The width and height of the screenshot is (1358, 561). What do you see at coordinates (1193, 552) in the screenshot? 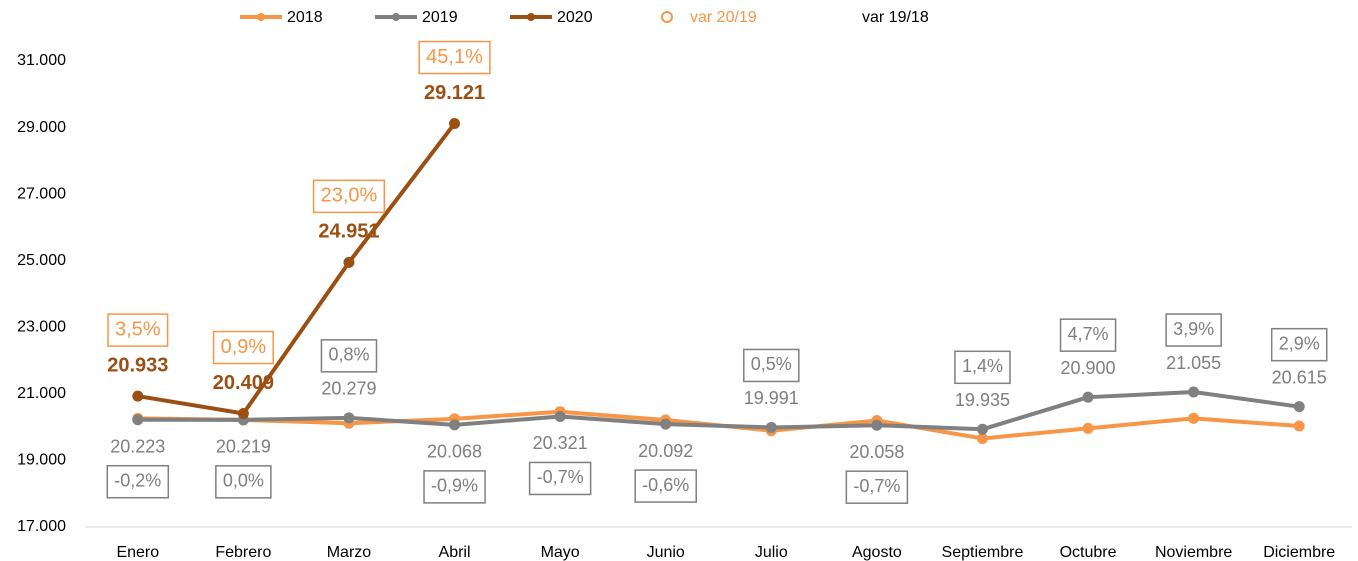
I see `x-tick-label: Noviembre` at bounding box center [1193, 552].